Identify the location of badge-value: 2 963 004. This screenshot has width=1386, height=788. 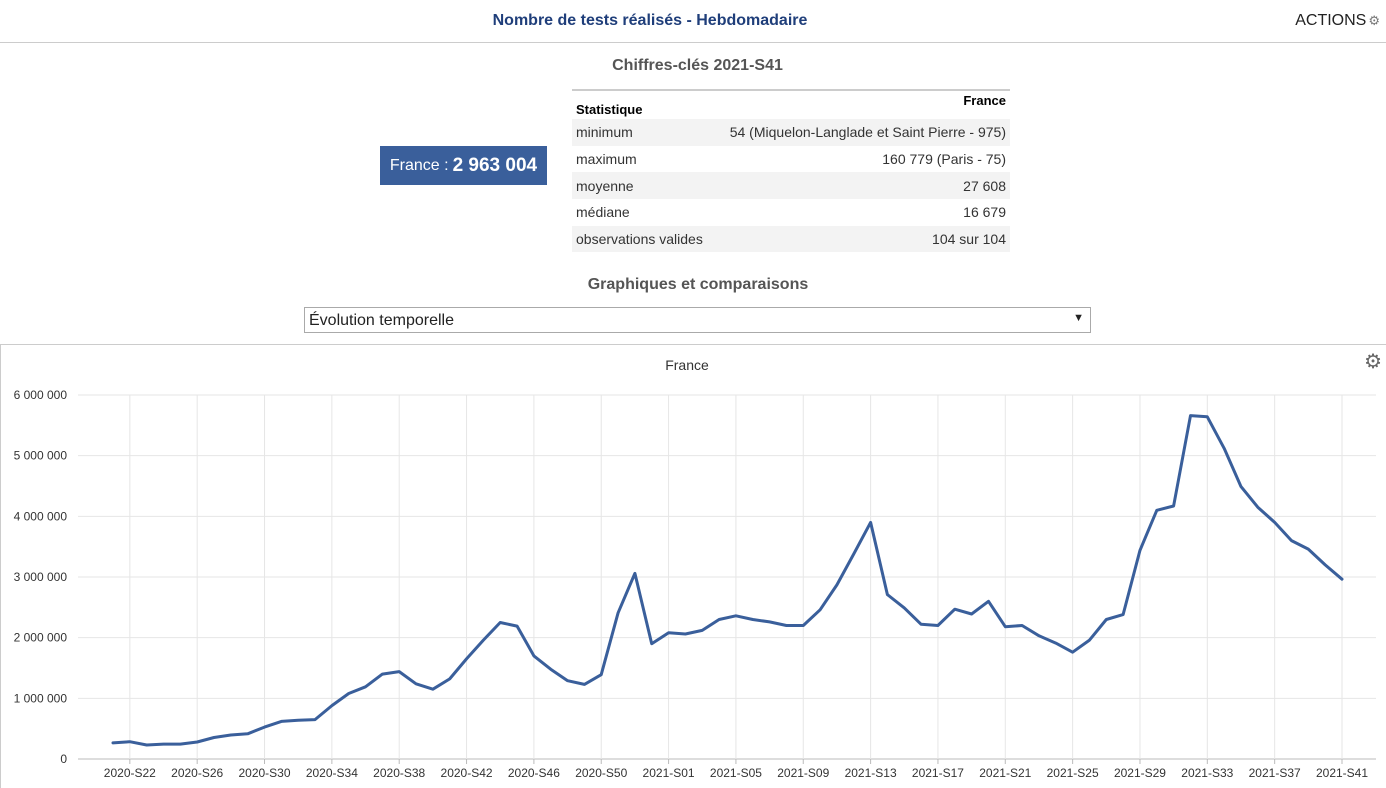
(495, 165).